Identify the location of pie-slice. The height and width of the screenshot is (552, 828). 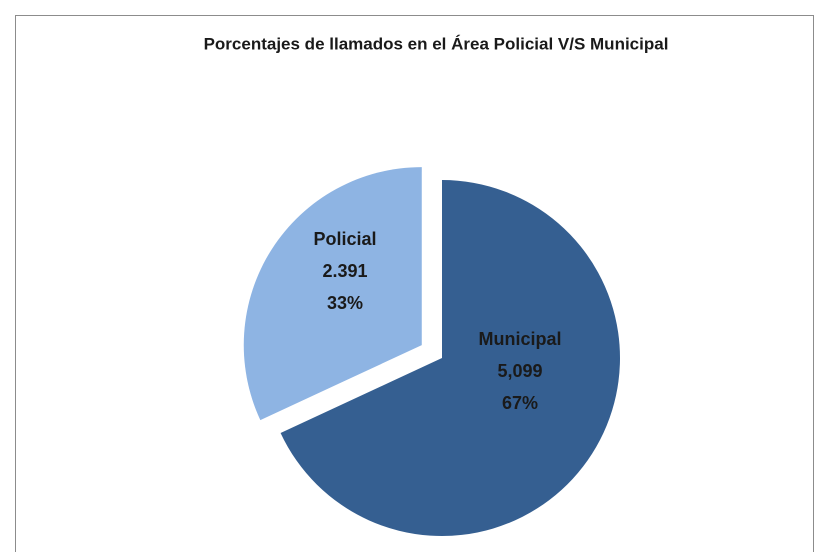
(332, 294).